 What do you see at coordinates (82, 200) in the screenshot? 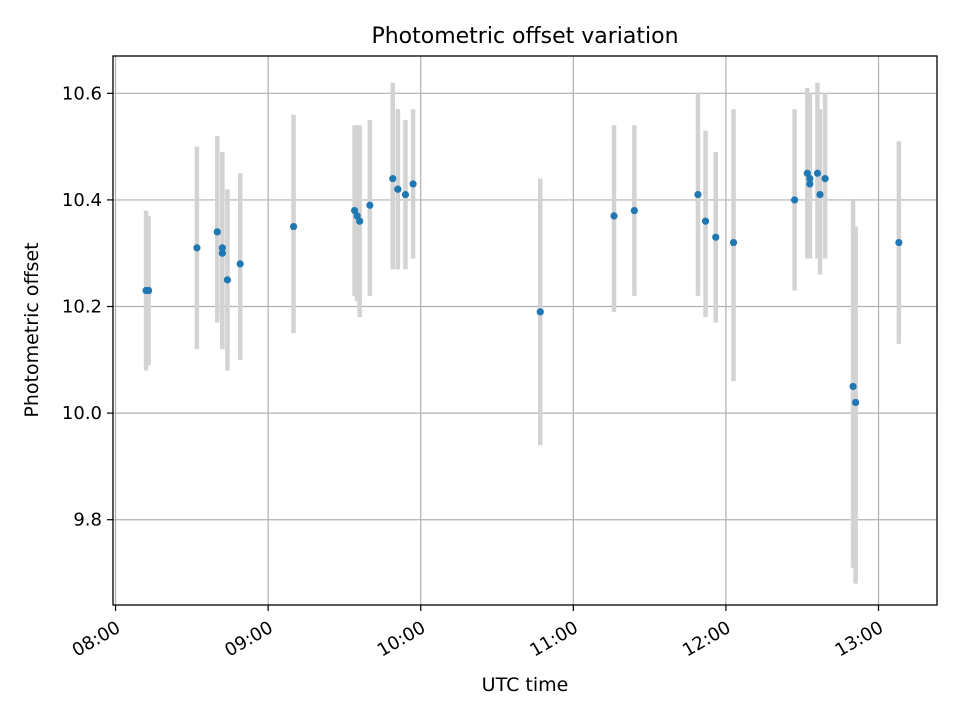
I see `y-tick-label: 10.4` at bounding box center [82, 200].